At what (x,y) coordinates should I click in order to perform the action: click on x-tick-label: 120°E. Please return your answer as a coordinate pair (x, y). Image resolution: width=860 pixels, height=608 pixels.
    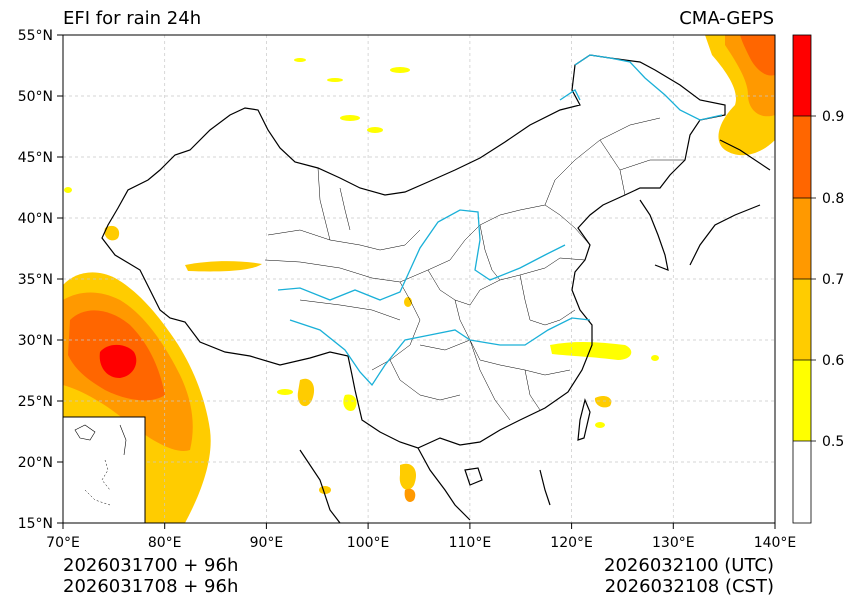
    Looking at the image, I should click on (571, 543).